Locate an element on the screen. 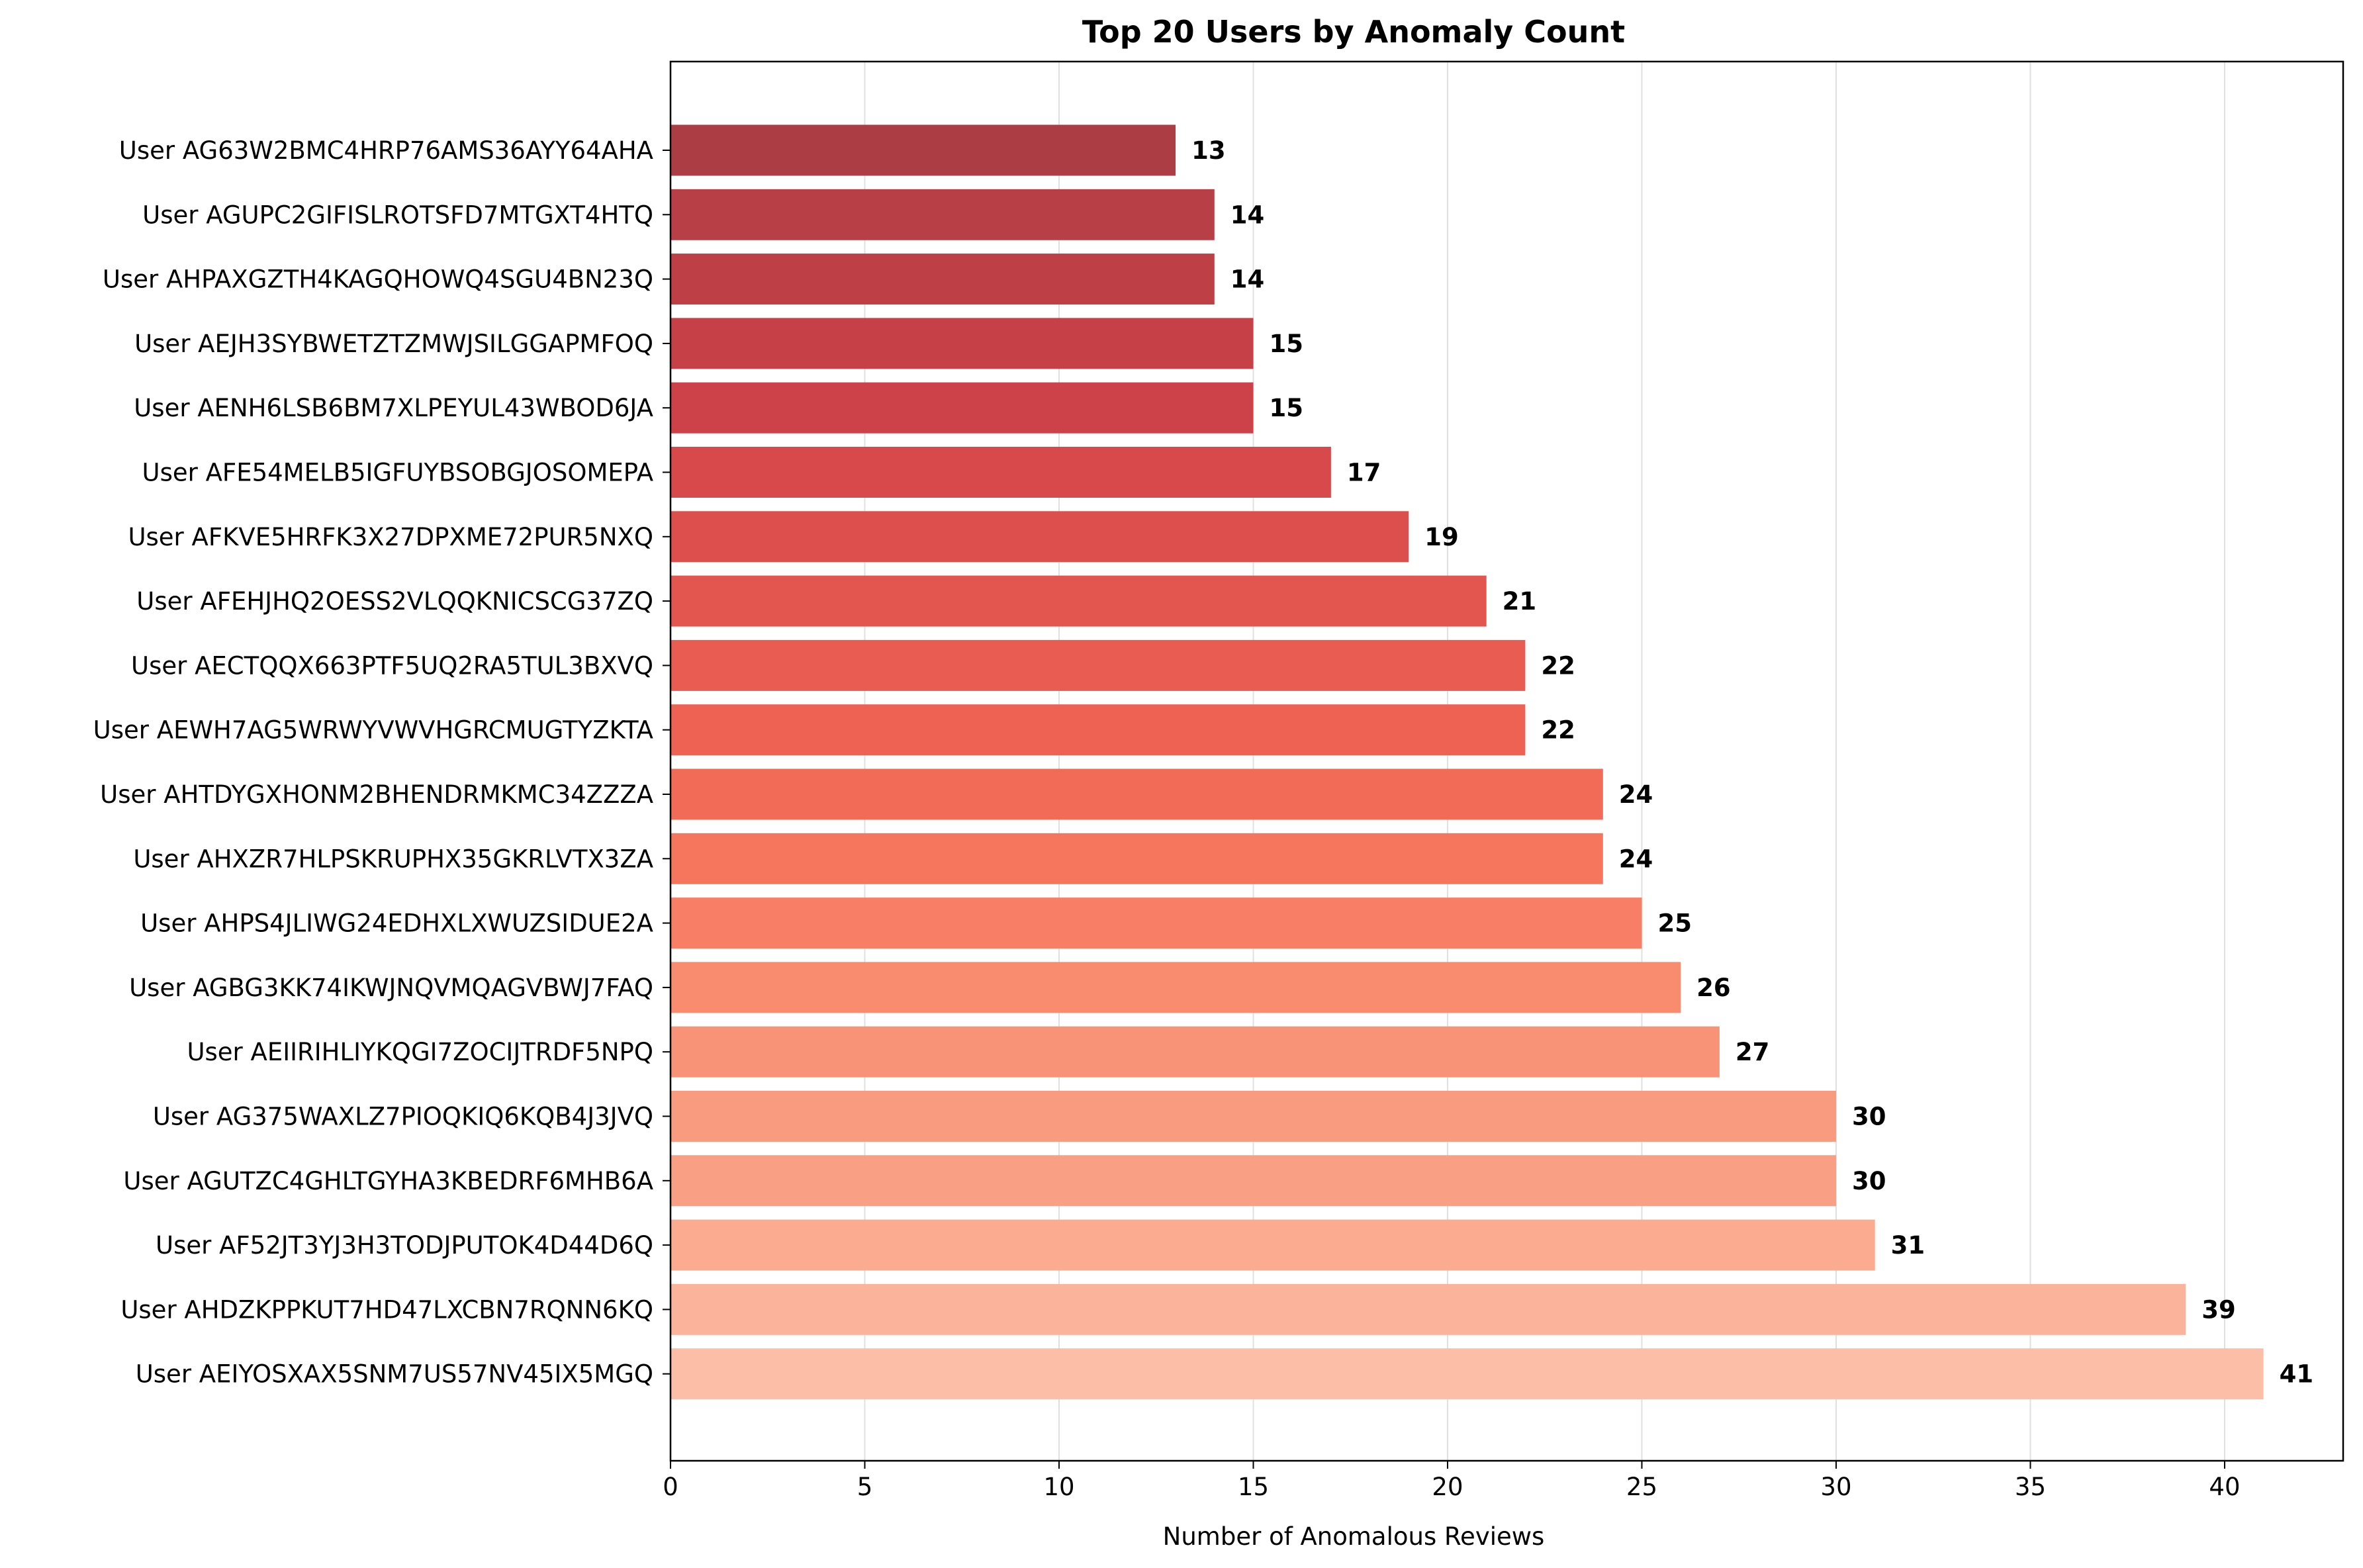 This screenshot has width=2363, height=1568. data-label: 17 is located at coordinates (1364, 473).